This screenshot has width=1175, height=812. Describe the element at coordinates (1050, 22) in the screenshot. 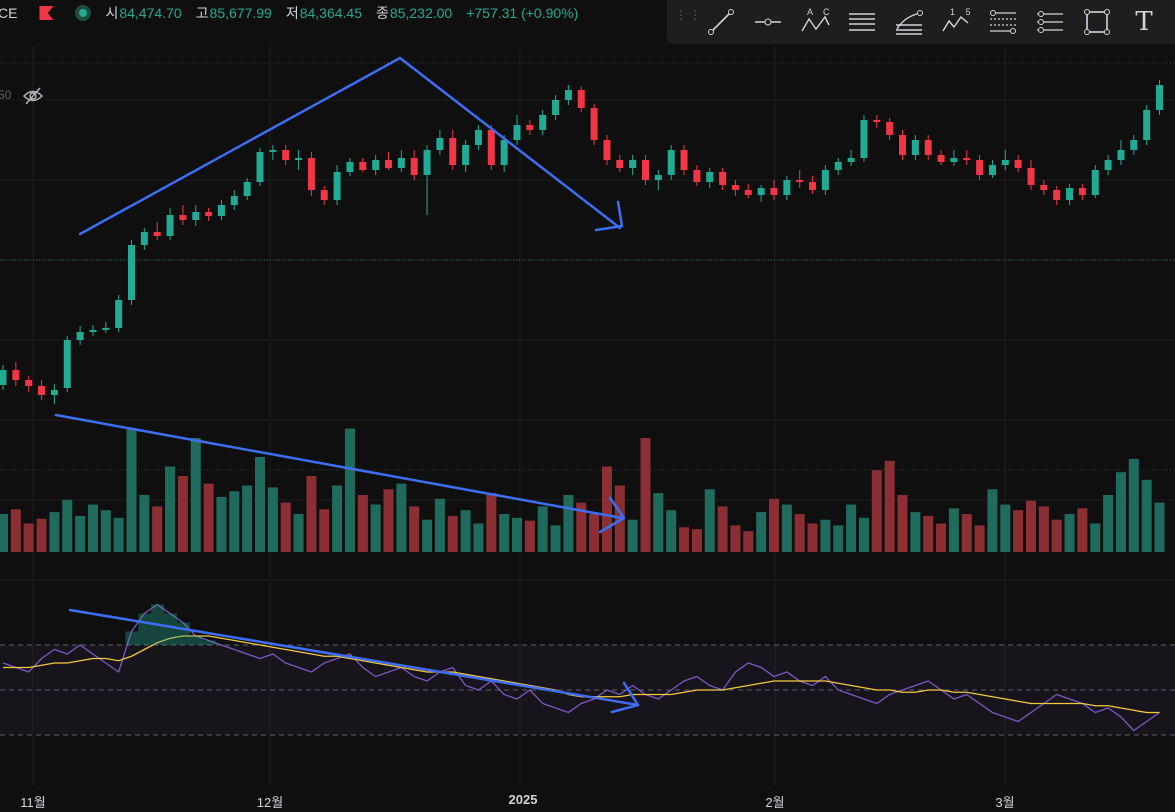

I see `gann-fan-icon` at that location.